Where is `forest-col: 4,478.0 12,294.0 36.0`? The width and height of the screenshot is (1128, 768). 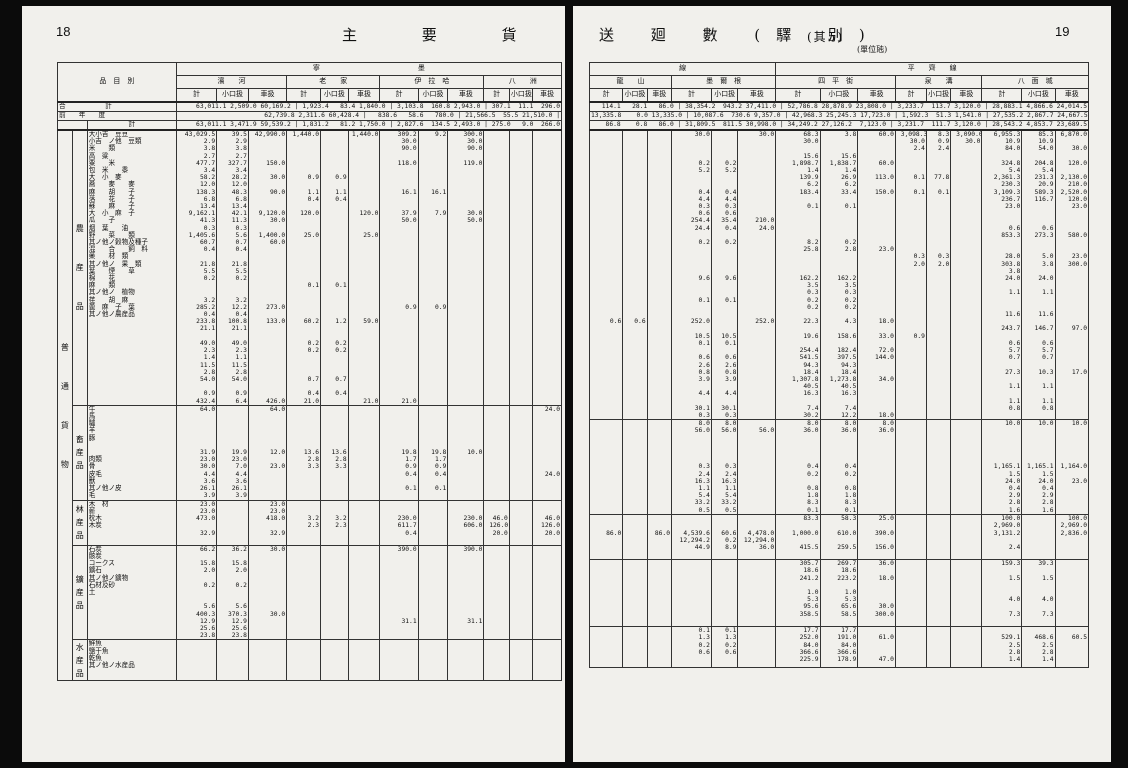 forest-col: 4,478.0 12,294.0 36.0 is located at coordinates (757, 537).